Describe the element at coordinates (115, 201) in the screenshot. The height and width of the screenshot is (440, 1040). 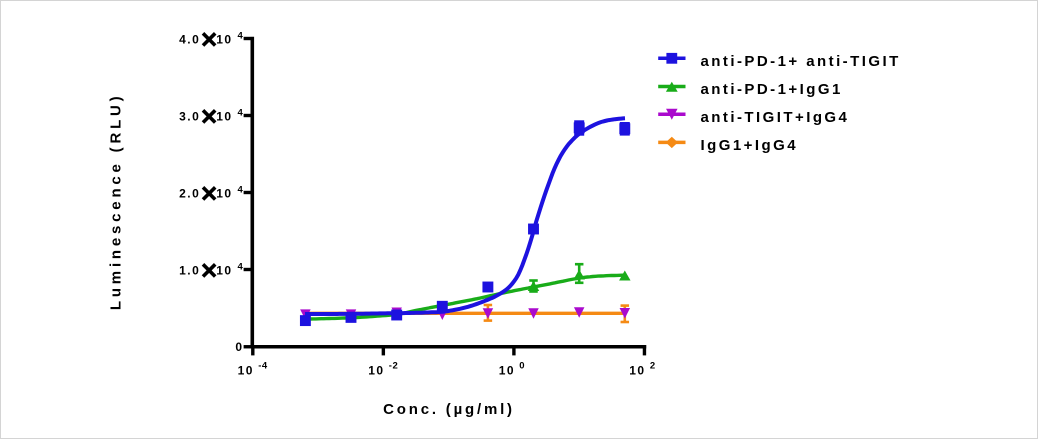
I see `svg-text: Luminescence (RLU)` at that location.